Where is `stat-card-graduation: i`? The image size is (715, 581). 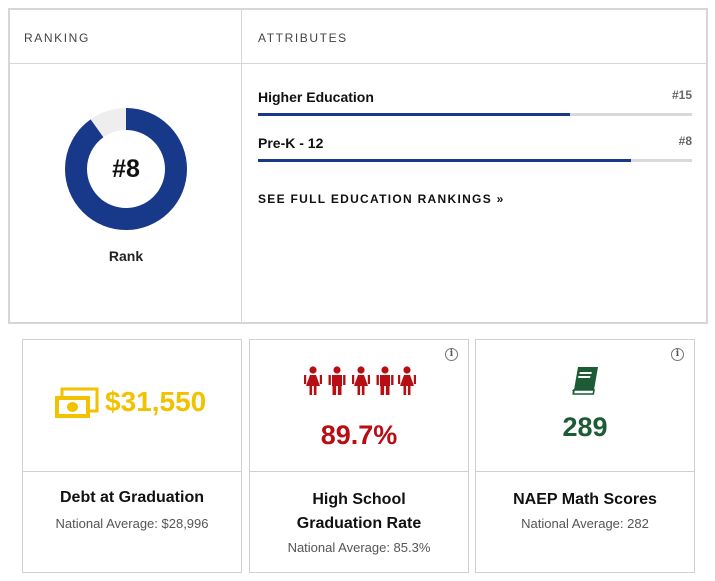
stat-card-graduation: i is located at coordinates (359, 456).